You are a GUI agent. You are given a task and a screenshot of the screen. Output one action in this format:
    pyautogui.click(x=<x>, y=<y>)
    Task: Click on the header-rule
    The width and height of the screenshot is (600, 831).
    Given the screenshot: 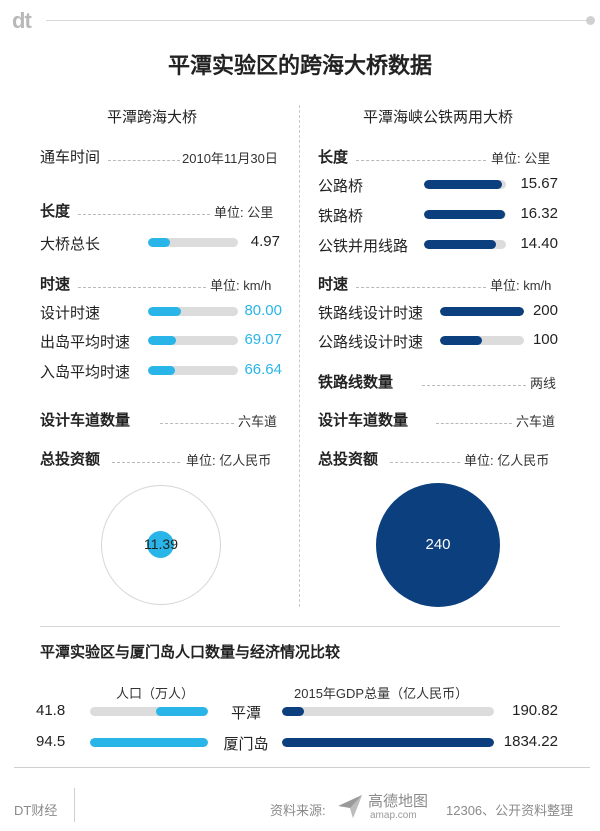 What is the action you would take?
    pyautogui.click(x=318, y=20)
    